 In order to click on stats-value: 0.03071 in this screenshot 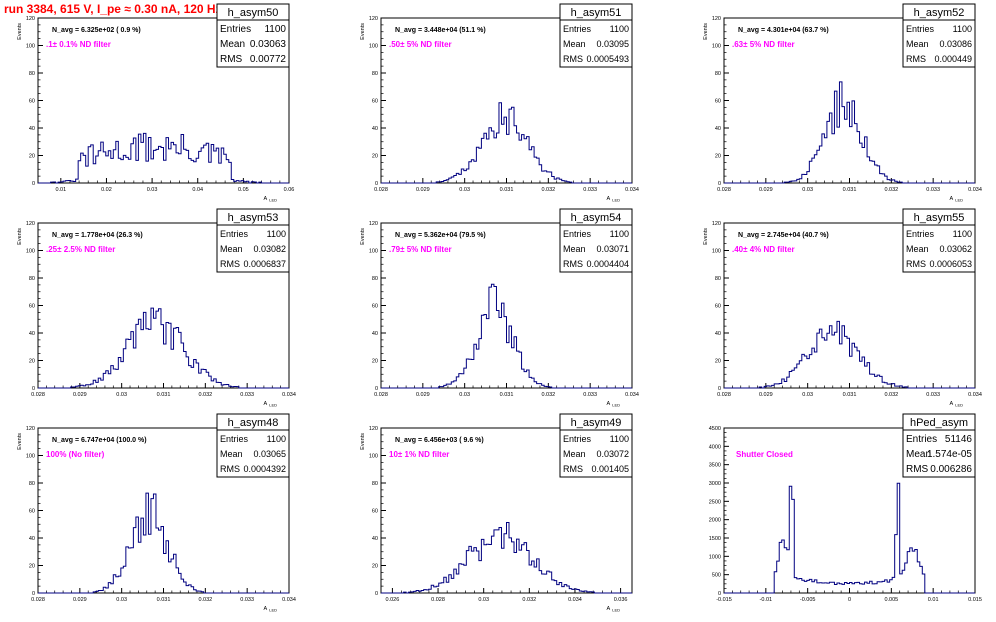, I will do `click(612, 249)`.